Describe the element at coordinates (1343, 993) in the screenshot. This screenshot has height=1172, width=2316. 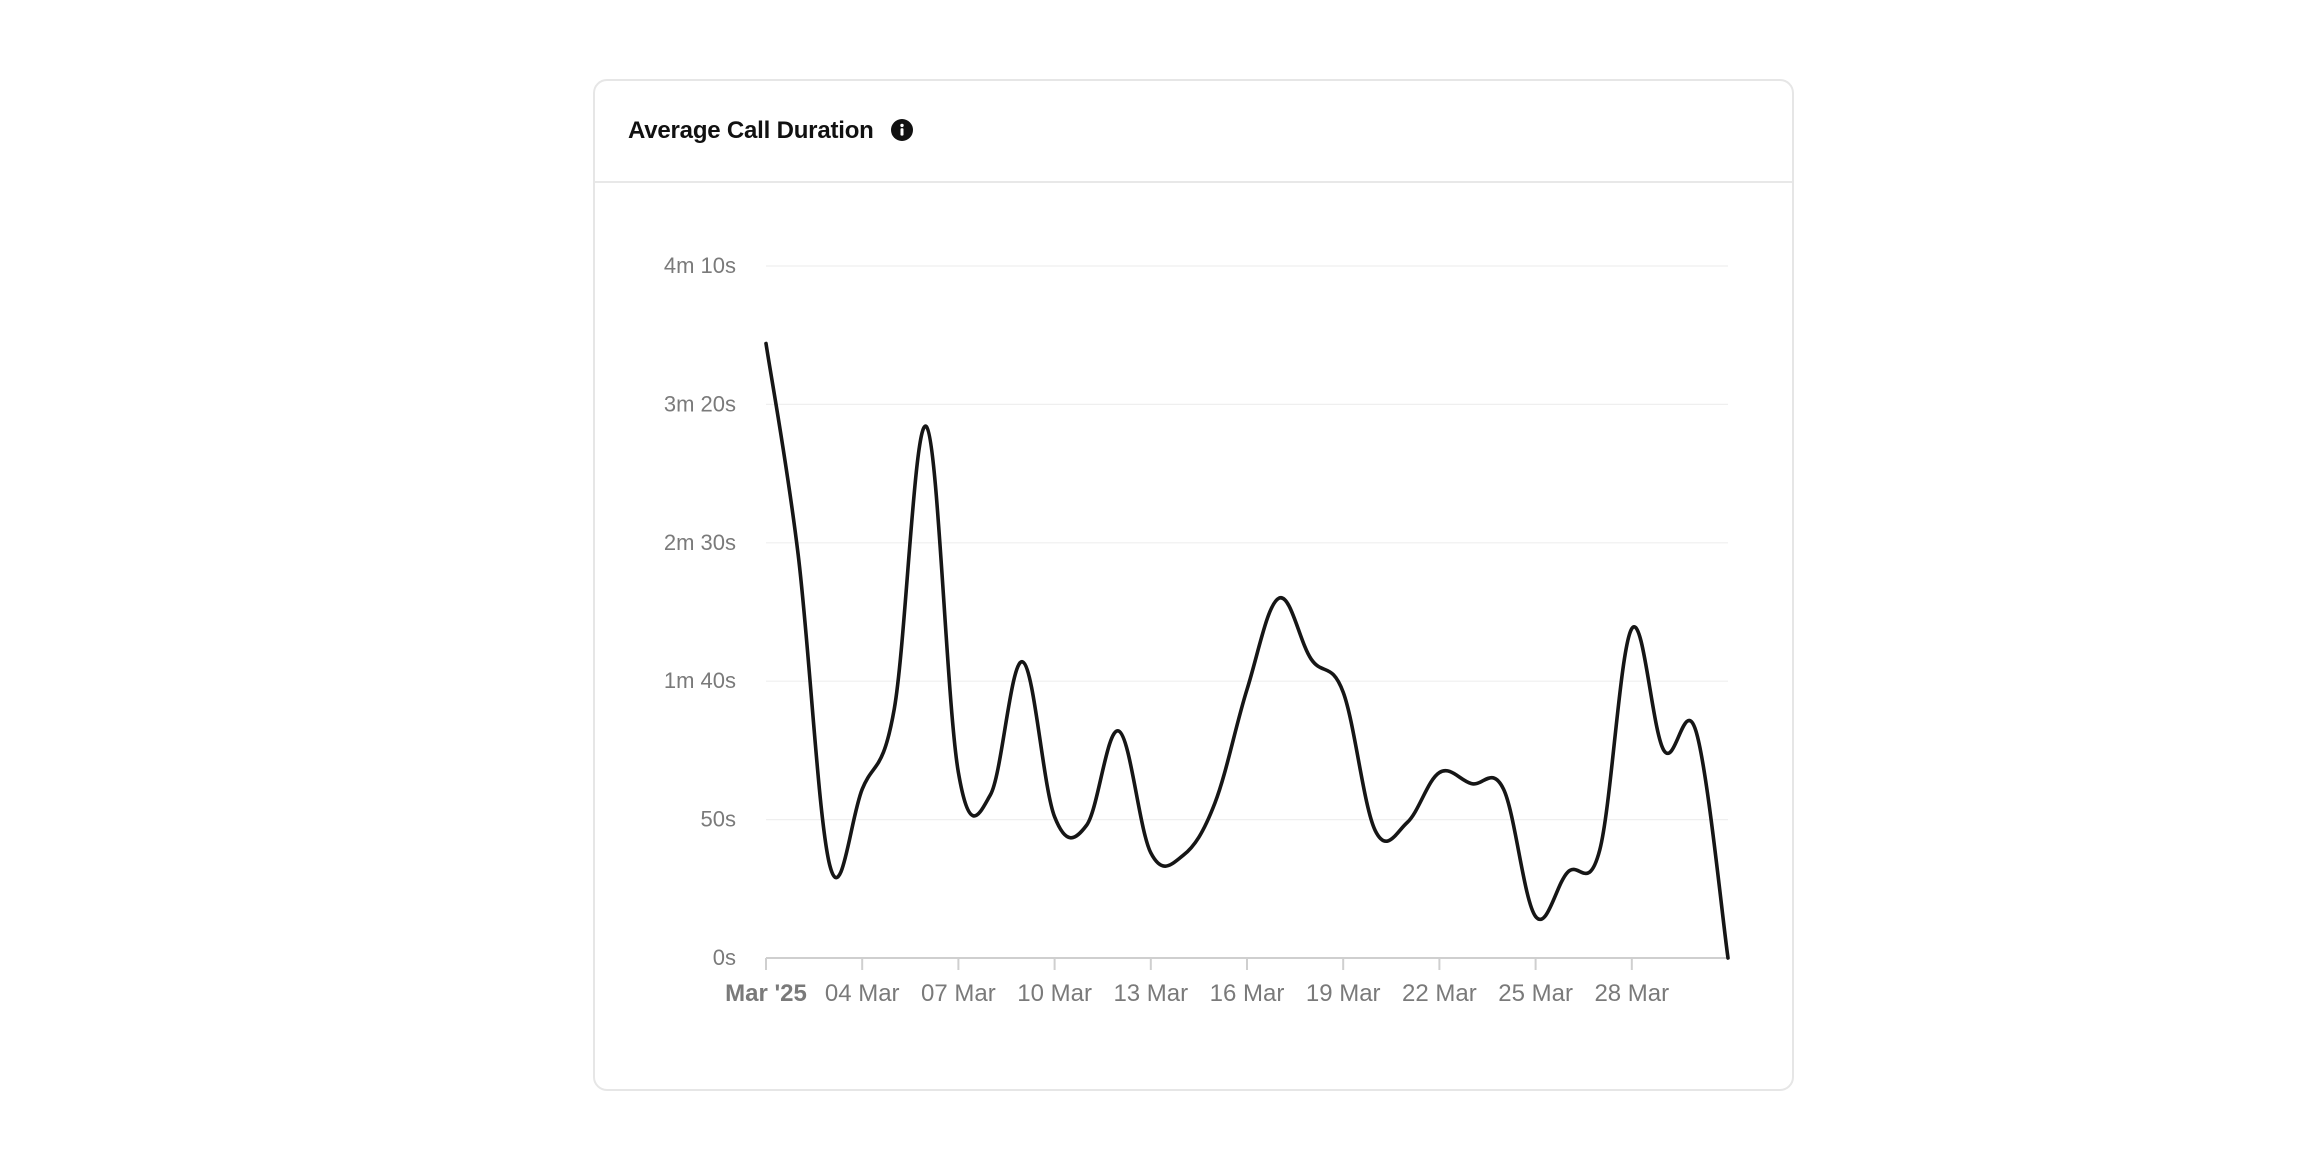
I see `x-tick-label: 19 Mar` at that location.